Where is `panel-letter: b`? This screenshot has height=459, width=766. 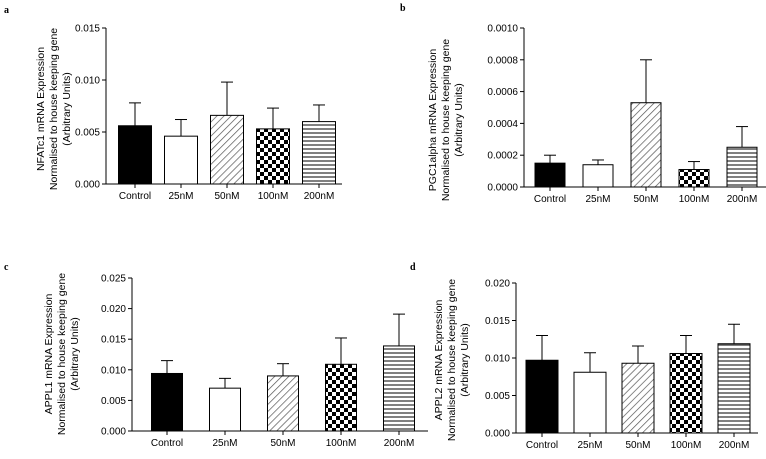 panel-letter: b is located at coordinates (403, 8).